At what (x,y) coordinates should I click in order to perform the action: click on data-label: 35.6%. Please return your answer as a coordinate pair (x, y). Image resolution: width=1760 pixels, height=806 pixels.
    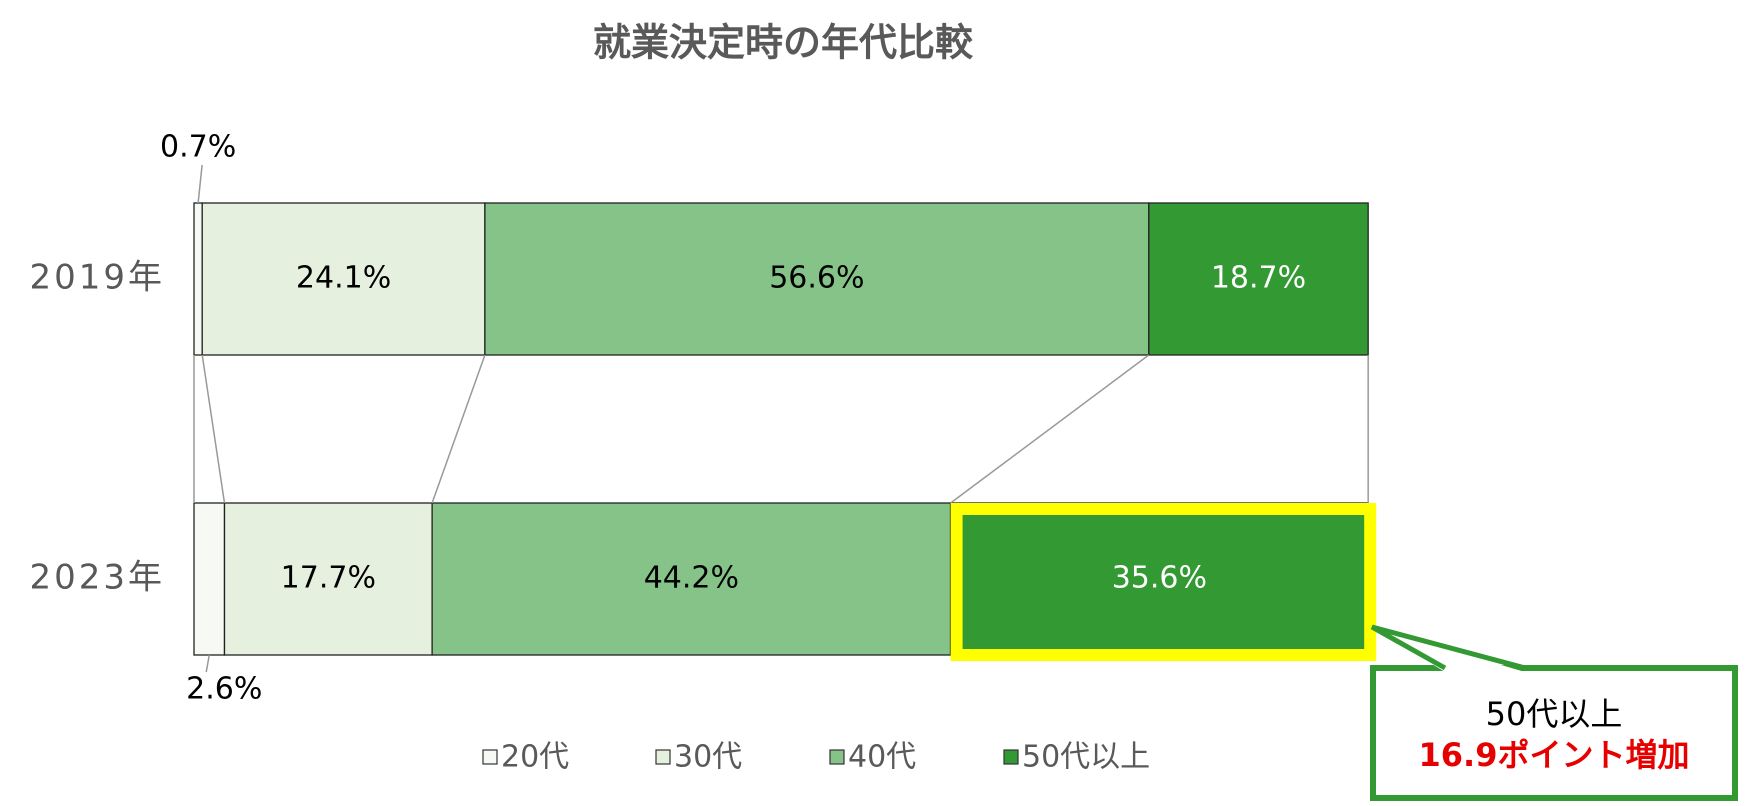
    Looking at the image, I should click on (1159, 578).